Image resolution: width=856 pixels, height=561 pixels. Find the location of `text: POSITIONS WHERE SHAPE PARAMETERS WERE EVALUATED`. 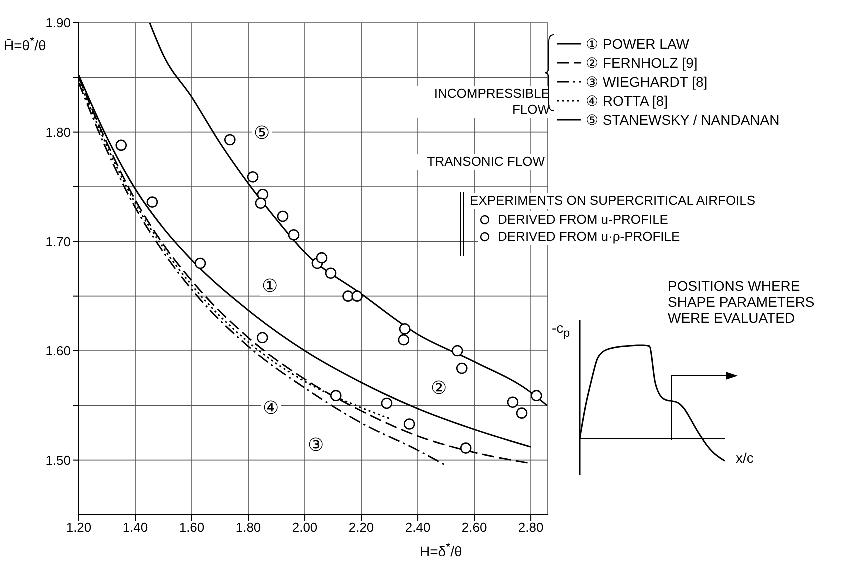

text: POSITIONS WHERE SHAPE PARAMETERS WERE EVALUATED is located at coordinates (742, 302).